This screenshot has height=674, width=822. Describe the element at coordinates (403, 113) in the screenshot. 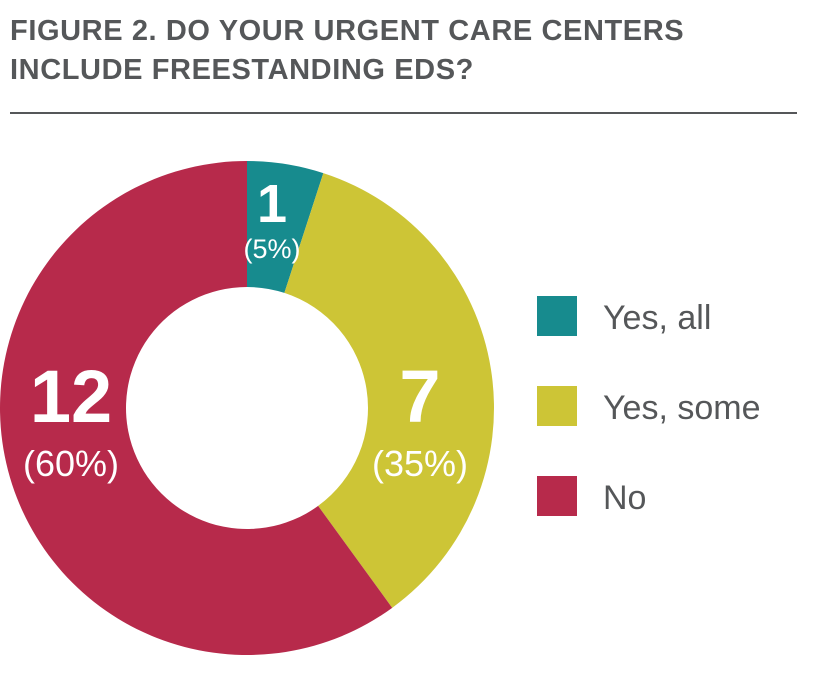

I see `title-divider` at that location.